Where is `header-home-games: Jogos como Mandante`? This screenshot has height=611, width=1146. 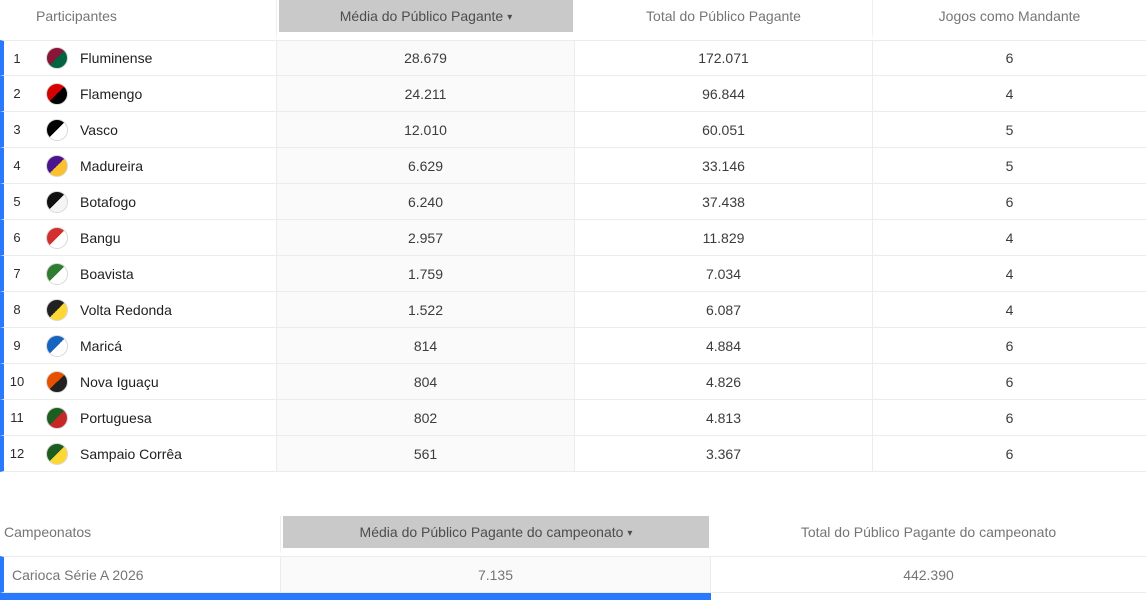
header-home-games: Jogos como Mandante is located at coordinates (1009, 20).